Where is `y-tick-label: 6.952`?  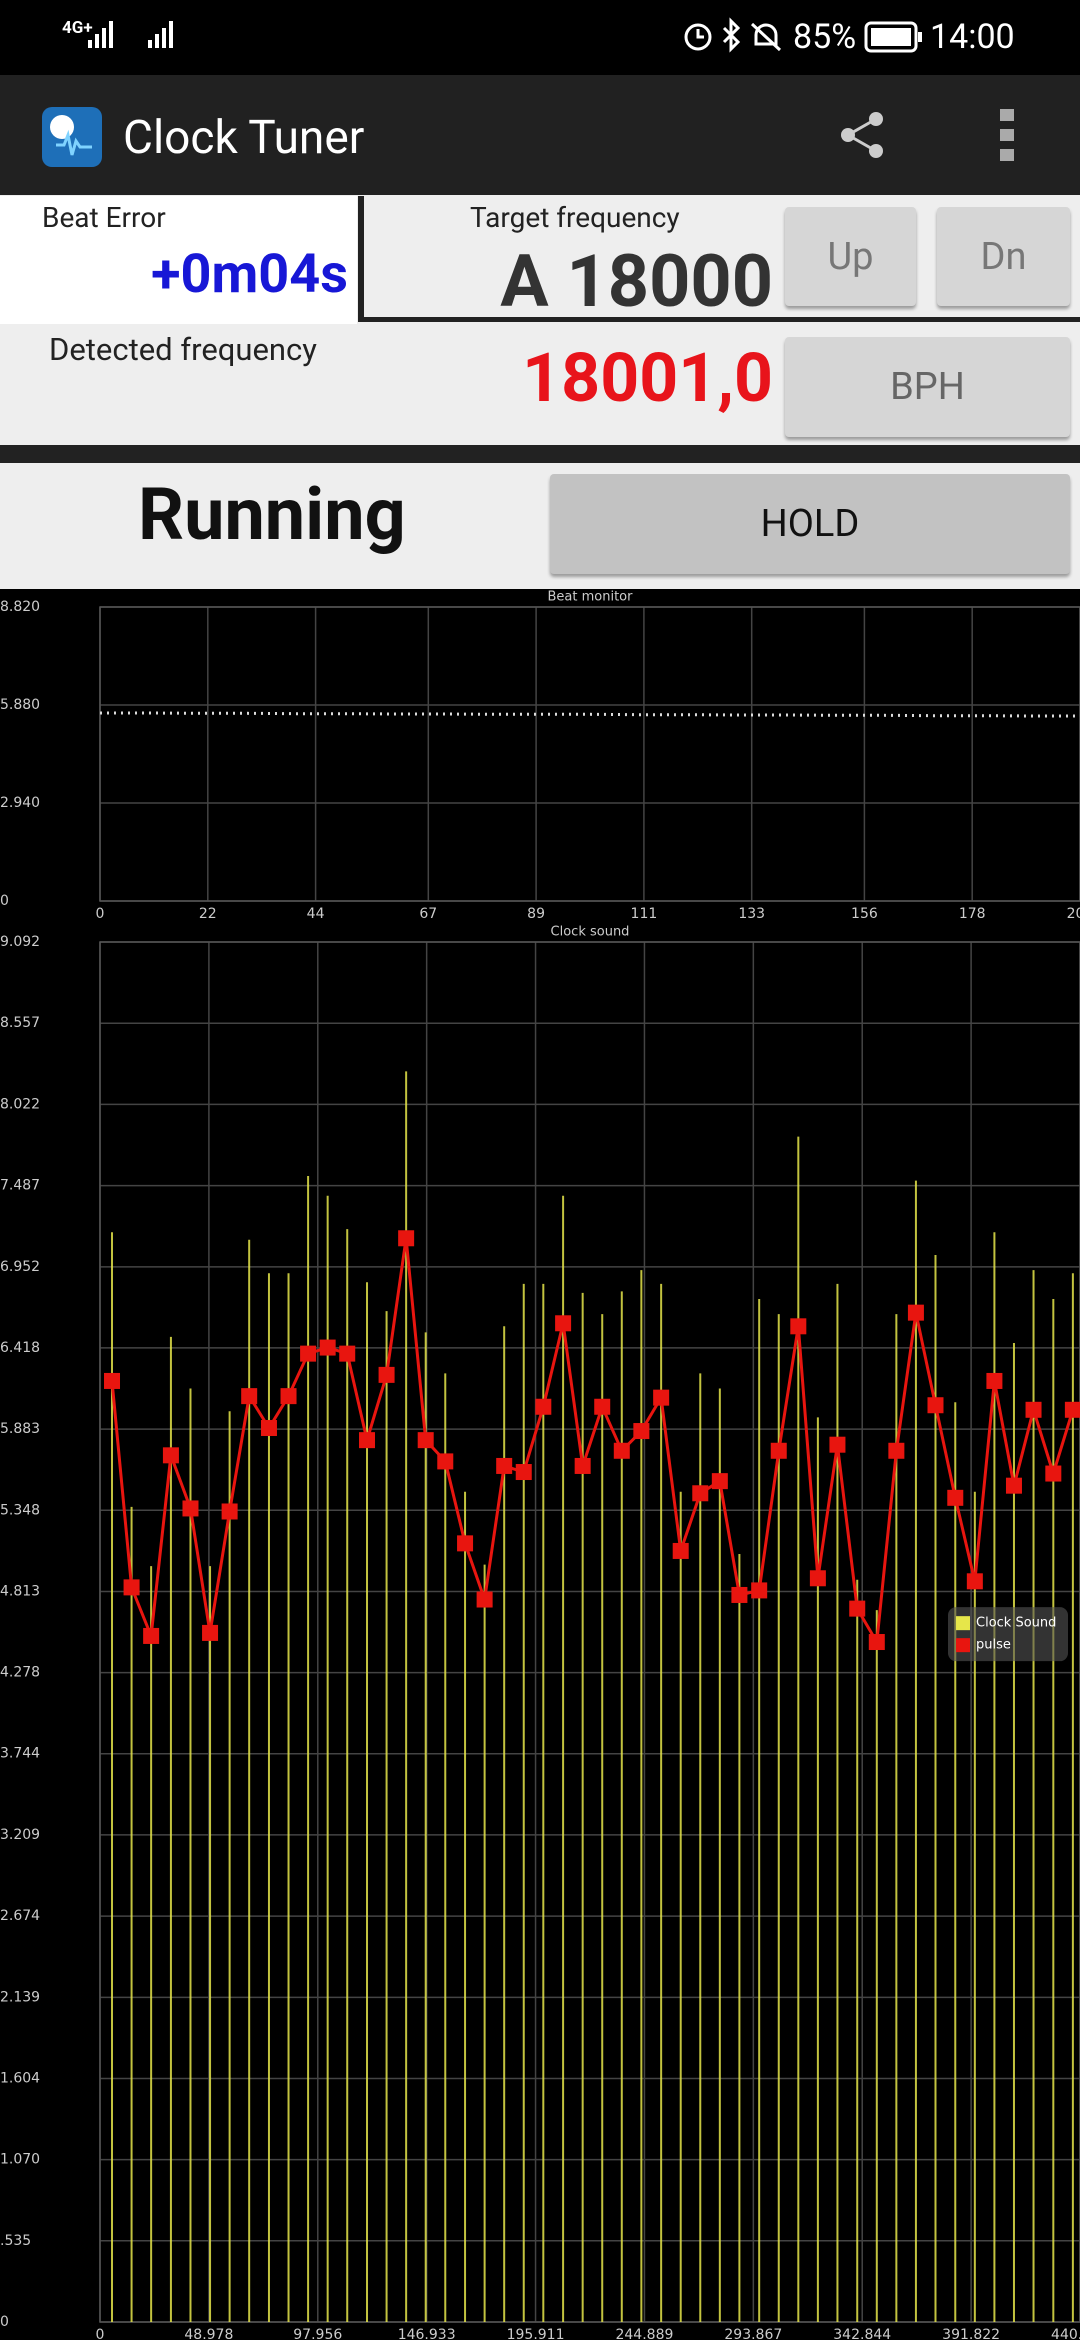
y-tick-label: 6.952 is located at coordinates (20, 1267).